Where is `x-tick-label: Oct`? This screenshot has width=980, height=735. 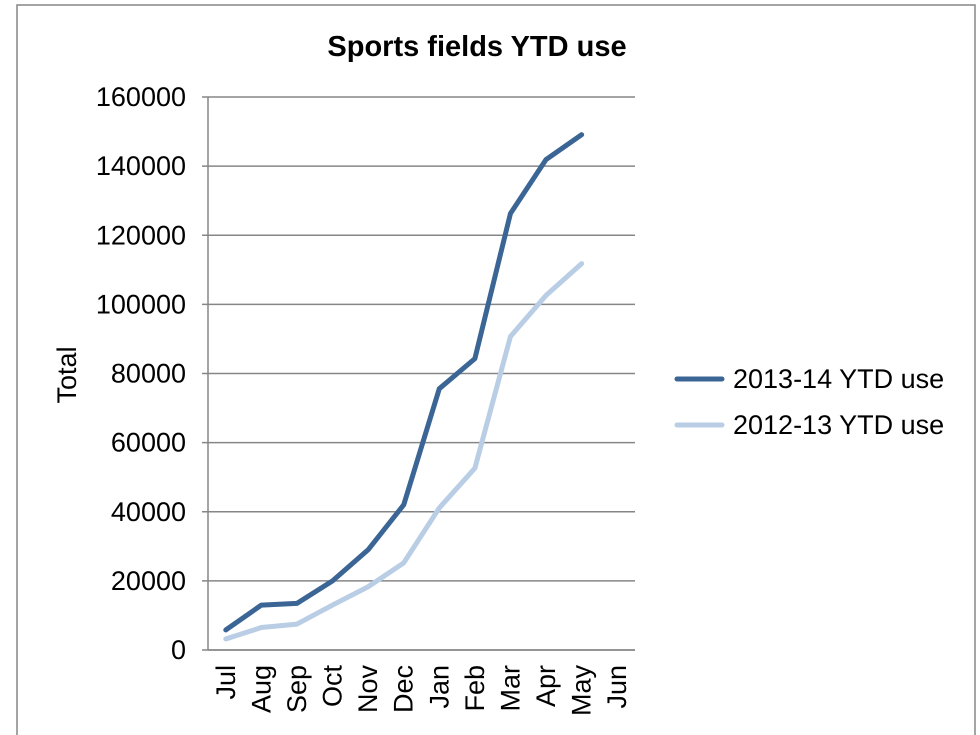 x-tick-label: Oct is located at coordinates (333, 686).